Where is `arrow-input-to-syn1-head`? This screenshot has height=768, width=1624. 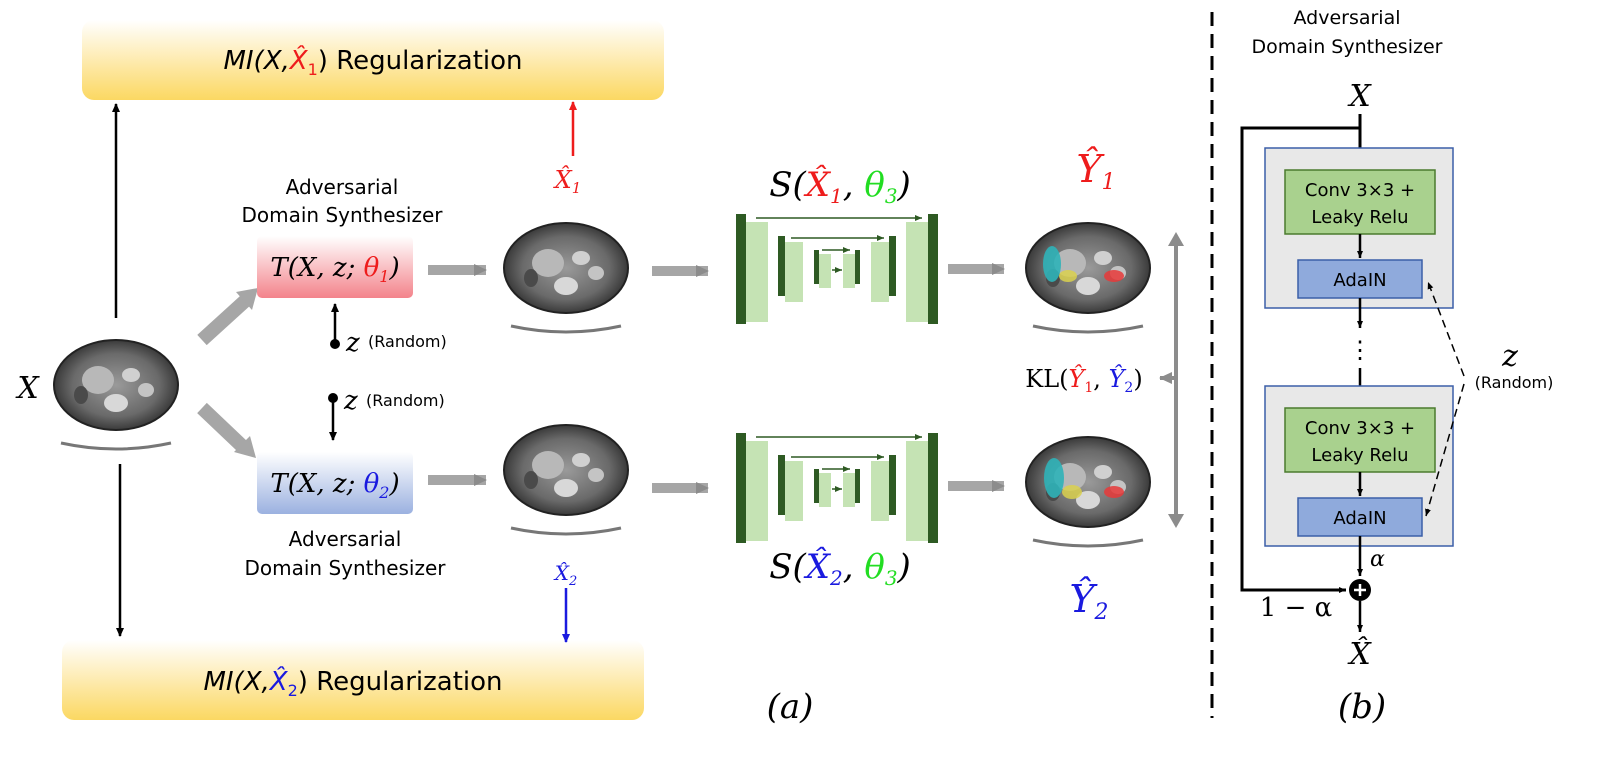 arrow-input-to-syn1-head is located at coordinates (247, 299).